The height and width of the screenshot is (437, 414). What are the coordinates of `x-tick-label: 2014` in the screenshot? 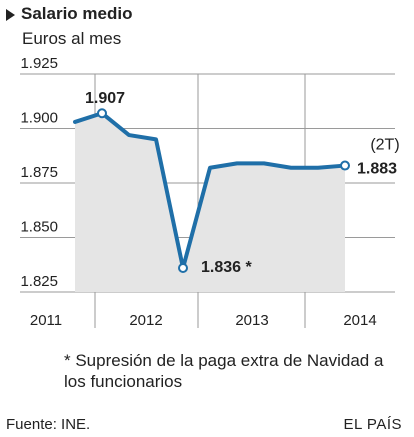 It's located at (359, 320).